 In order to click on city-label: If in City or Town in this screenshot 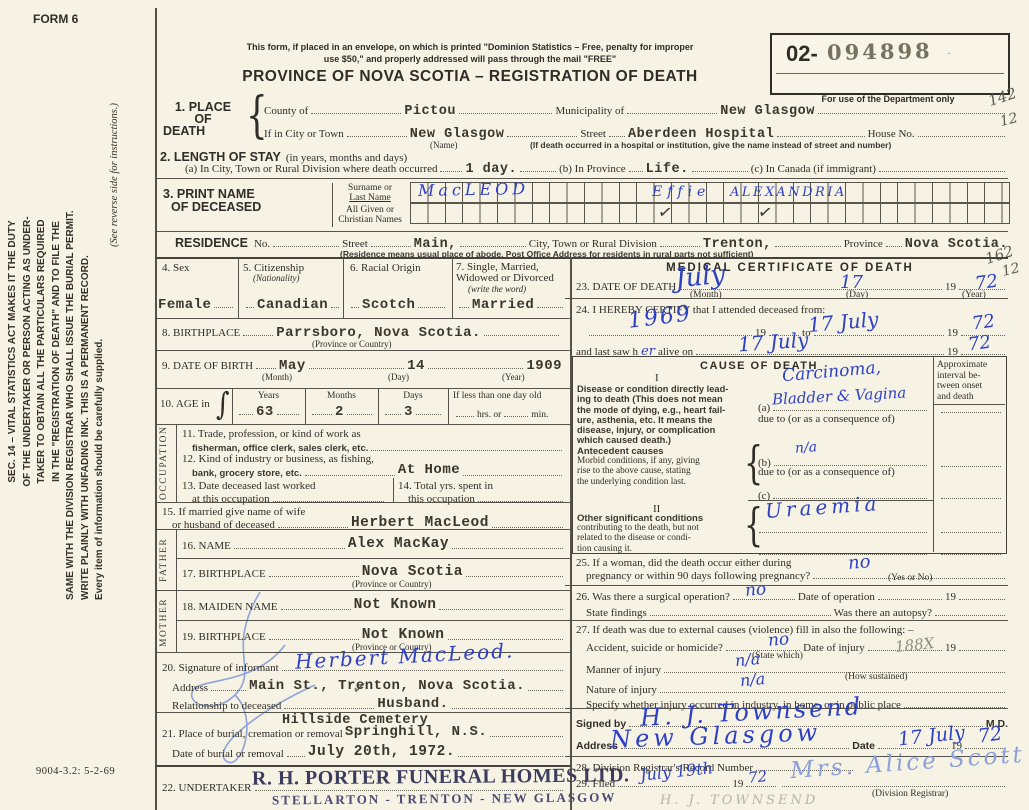, I will do `click(304, 134)`.